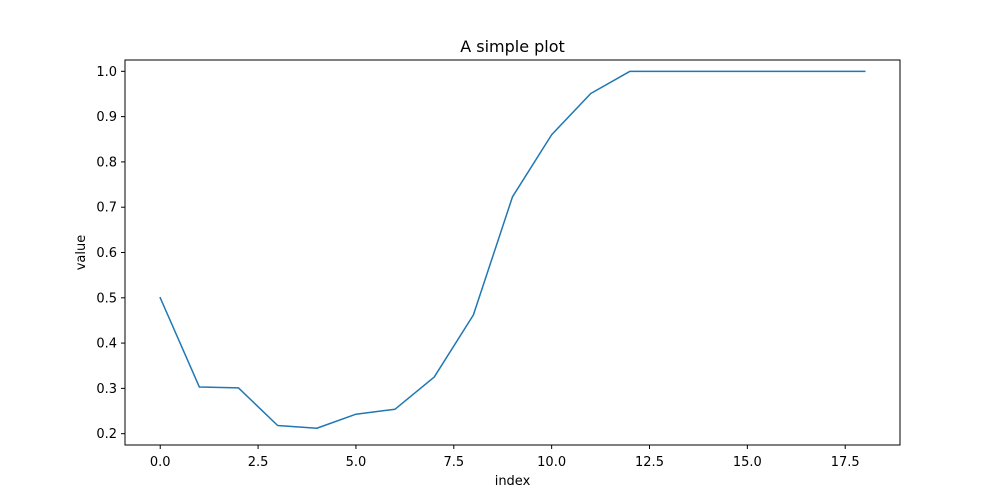 The height and width of the screenshot is (504, 1000). What do you see at coordinates (160, 462) in the screenshot?
I see `x-tick-label: 0.0` at bounding box center [160, 462].